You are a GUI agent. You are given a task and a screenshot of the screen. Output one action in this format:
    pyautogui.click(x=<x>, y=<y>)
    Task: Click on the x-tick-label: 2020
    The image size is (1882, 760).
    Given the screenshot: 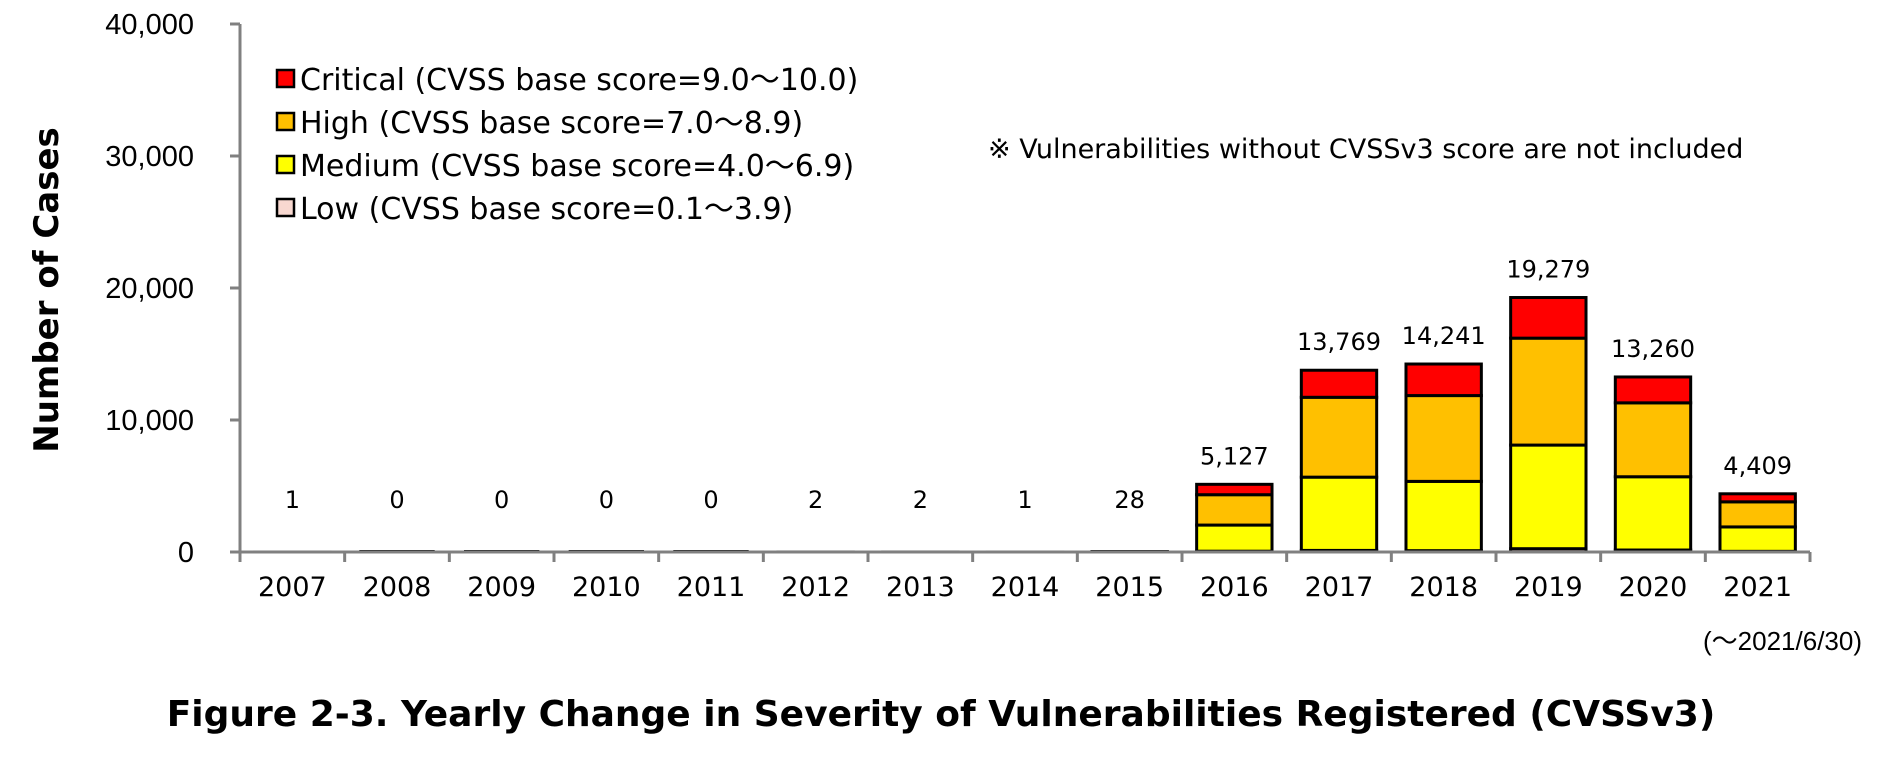 What is the action you would take?
    pyautogui.click(x=1653, y=587)
    